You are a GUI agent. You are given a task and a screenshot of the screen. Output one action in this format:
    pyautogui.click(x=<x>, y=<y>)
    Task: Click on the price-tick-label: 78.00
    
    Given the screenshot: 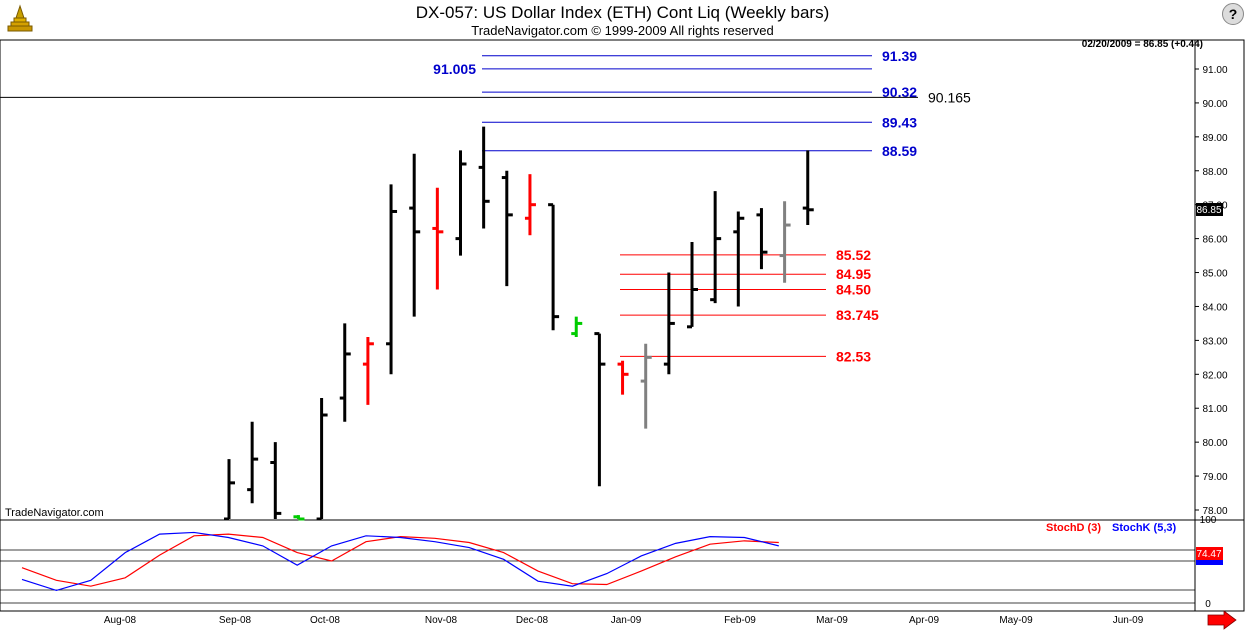 What is the action you would take?
    pyautogui.click(x=1214, y=511)
    